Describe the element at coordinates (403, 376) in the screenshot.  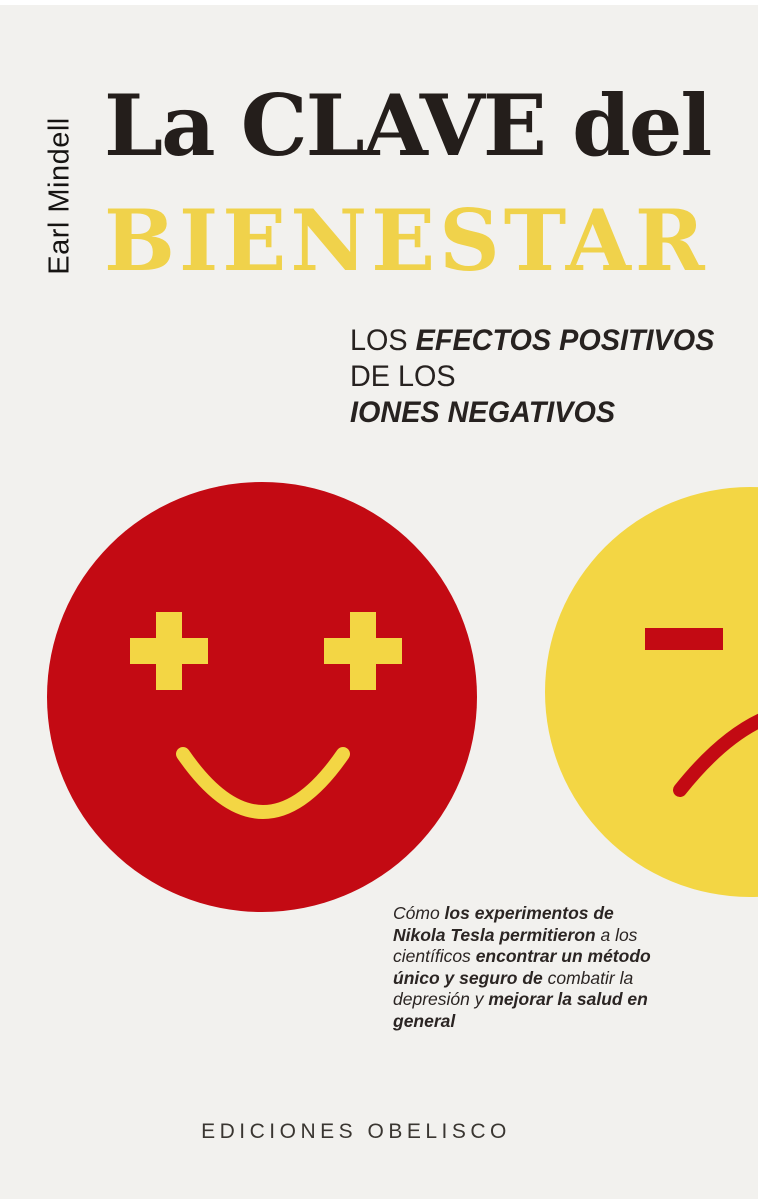
I see `text-line: DE LOS` at that location.